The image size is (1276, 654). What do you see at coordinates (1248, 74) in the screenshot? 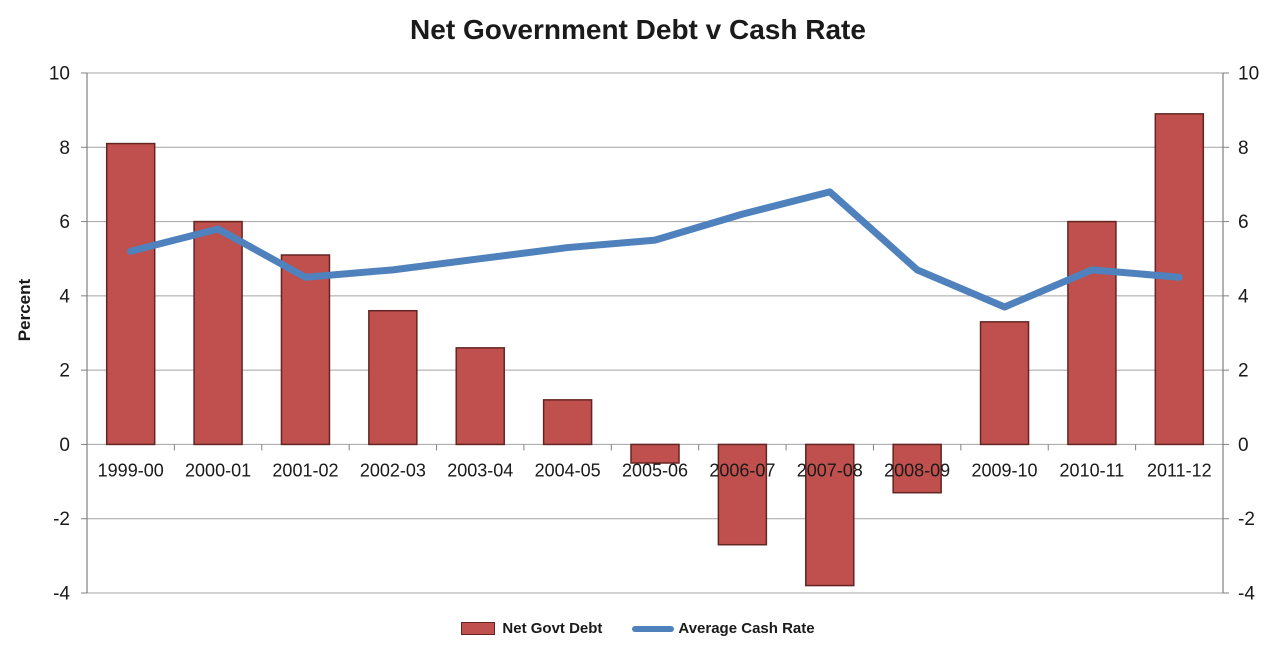
I see `y-axis-label-right: 10` at bounding box center [1248, 74].